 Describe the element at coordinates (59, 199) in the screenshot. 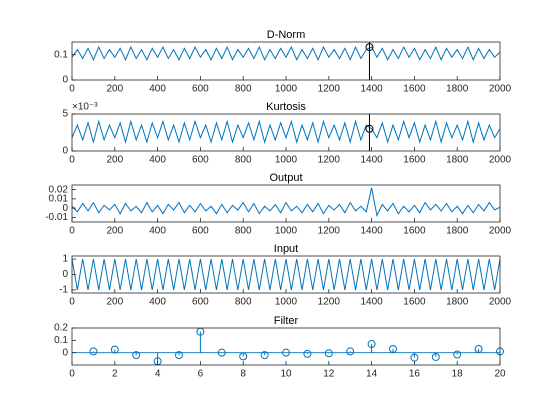

I see `y-tick-label: 0.01` at that location.